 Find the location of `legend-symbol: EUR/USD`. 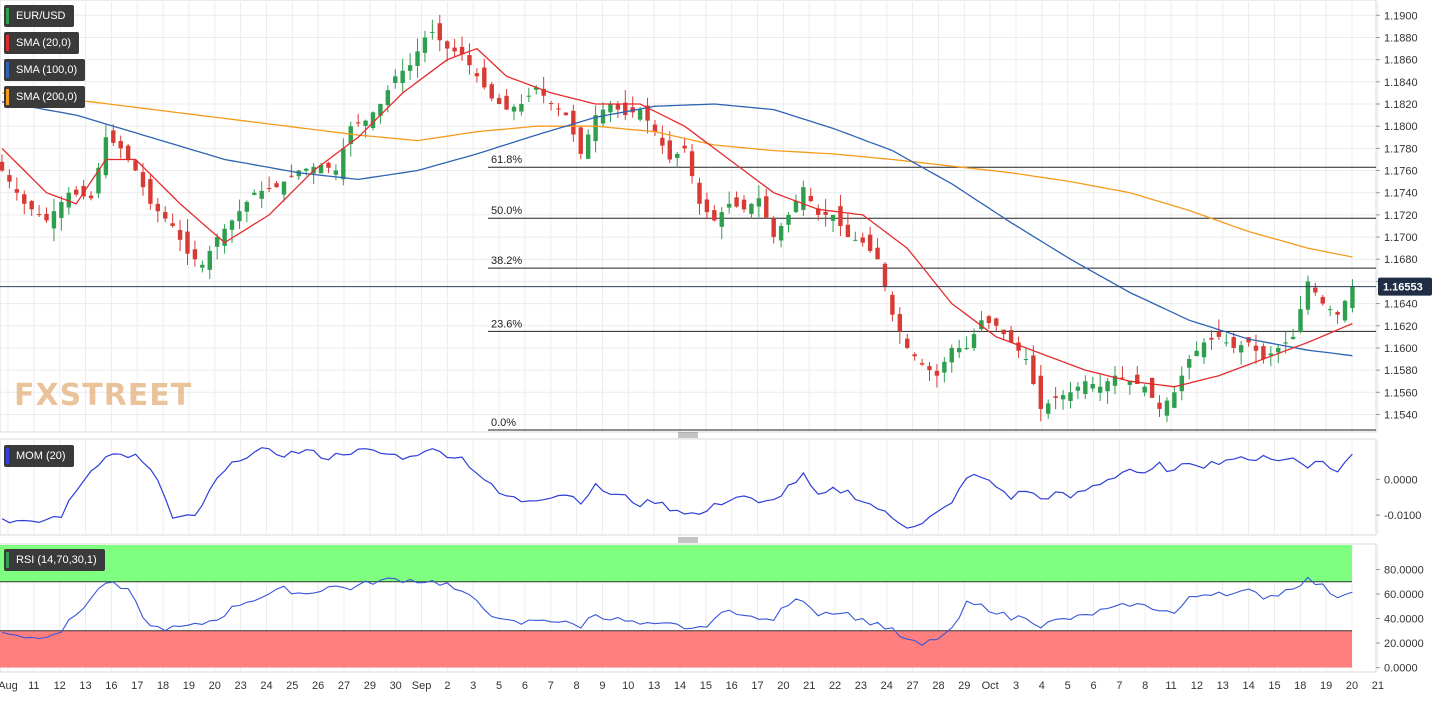

legend-symbol: EUR/USD is located at coordinates (39, 16).